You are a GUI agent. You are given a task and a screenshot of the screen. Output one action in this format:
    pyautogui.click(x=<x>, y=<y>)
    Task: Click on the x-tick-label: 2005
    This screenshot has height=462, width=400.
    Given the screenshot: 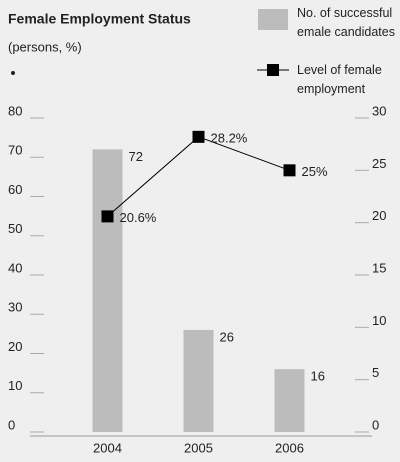 What is the action you would take?
    pyautogui.click(x=198, y=447)
    